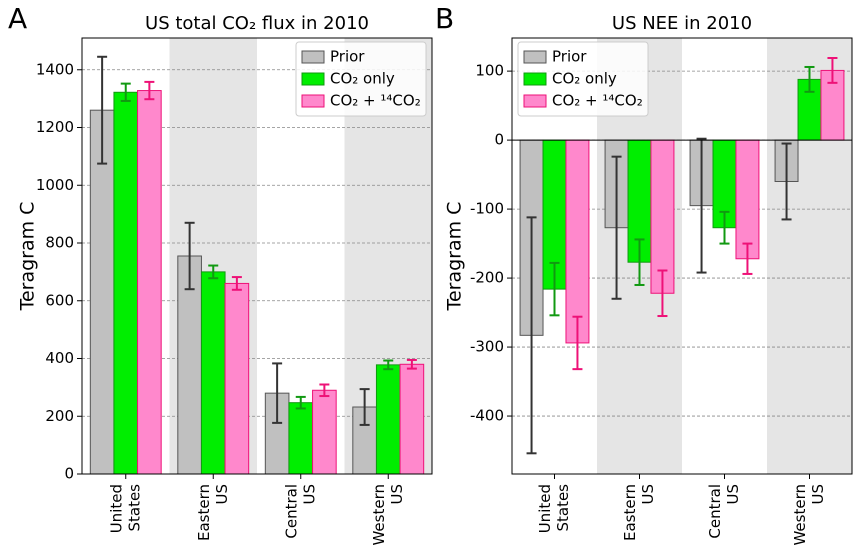 Image resolution: width=853 pixels, height=550 pixels. I want to click on y-tick-label: -200, so click(487, 278).